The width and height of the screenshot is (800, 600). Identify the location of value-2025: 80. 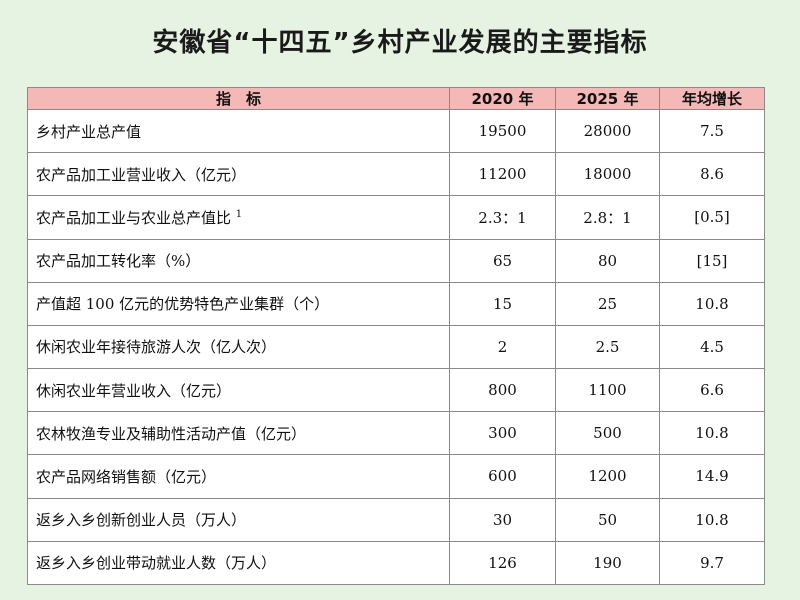
(607, 260).